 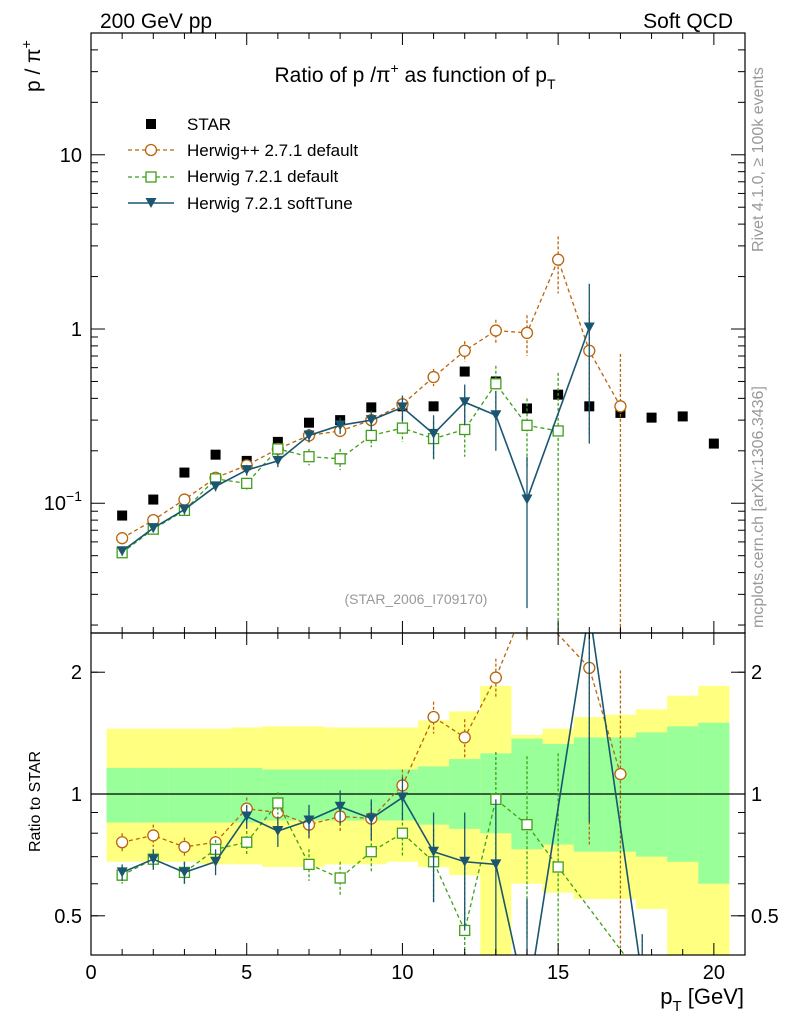 I want to click on x-tick-label: 0, so click(x=90, y=973).